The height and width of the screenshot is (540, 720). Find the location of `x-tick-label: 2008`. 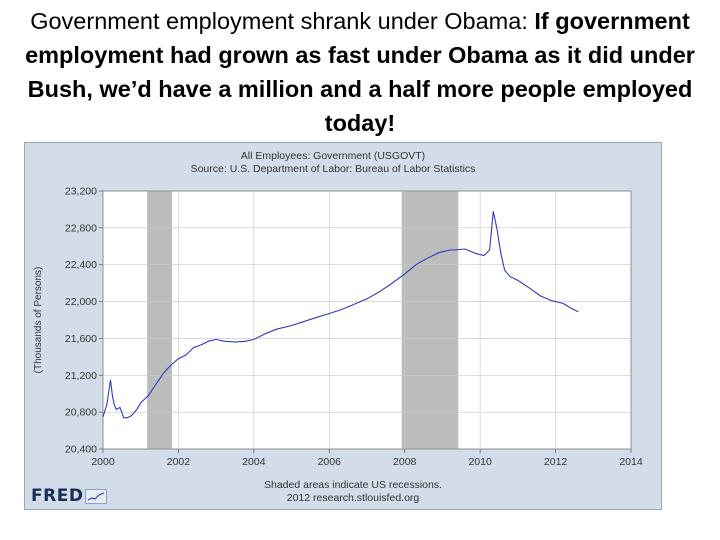

x-tick-label: 2008 is located at coordinates (405, 462).